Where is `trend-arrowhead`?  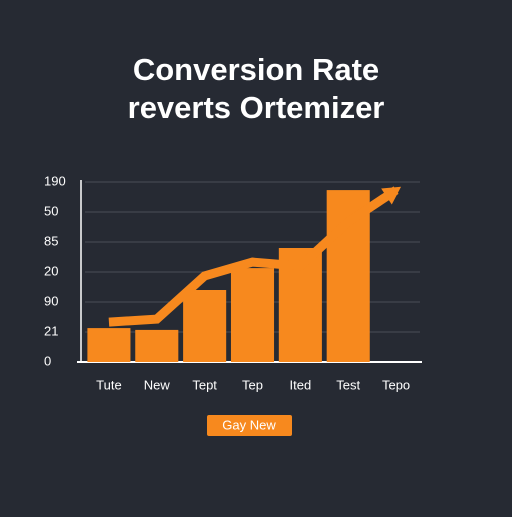
trend-arrowhead is located at coordinates (391, 195).